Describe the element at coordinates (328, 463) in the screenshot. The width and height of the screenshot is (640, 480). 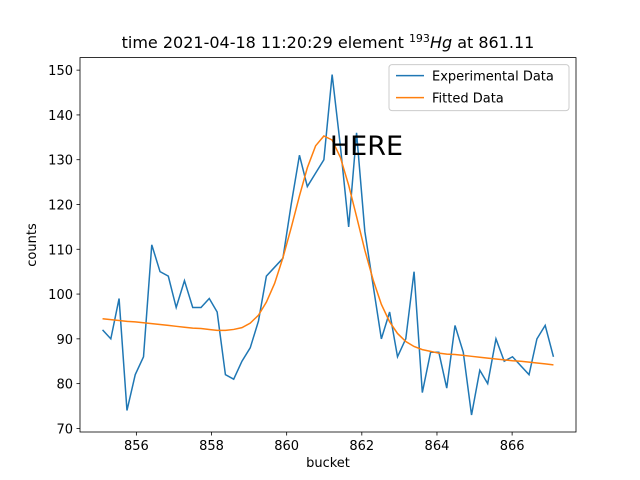
I see `x-axis-label: bucket` at that location.